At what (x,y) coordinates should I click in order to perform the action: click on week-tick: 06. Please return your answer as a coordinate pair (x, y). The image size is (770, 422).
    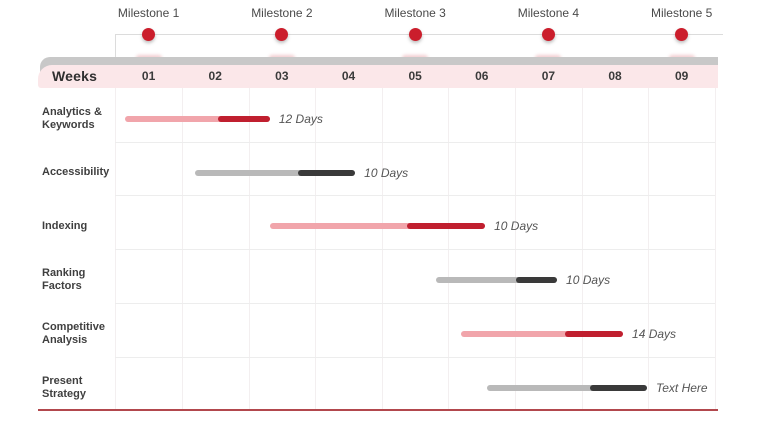
    Looking at the image, I should click on (482, 76).